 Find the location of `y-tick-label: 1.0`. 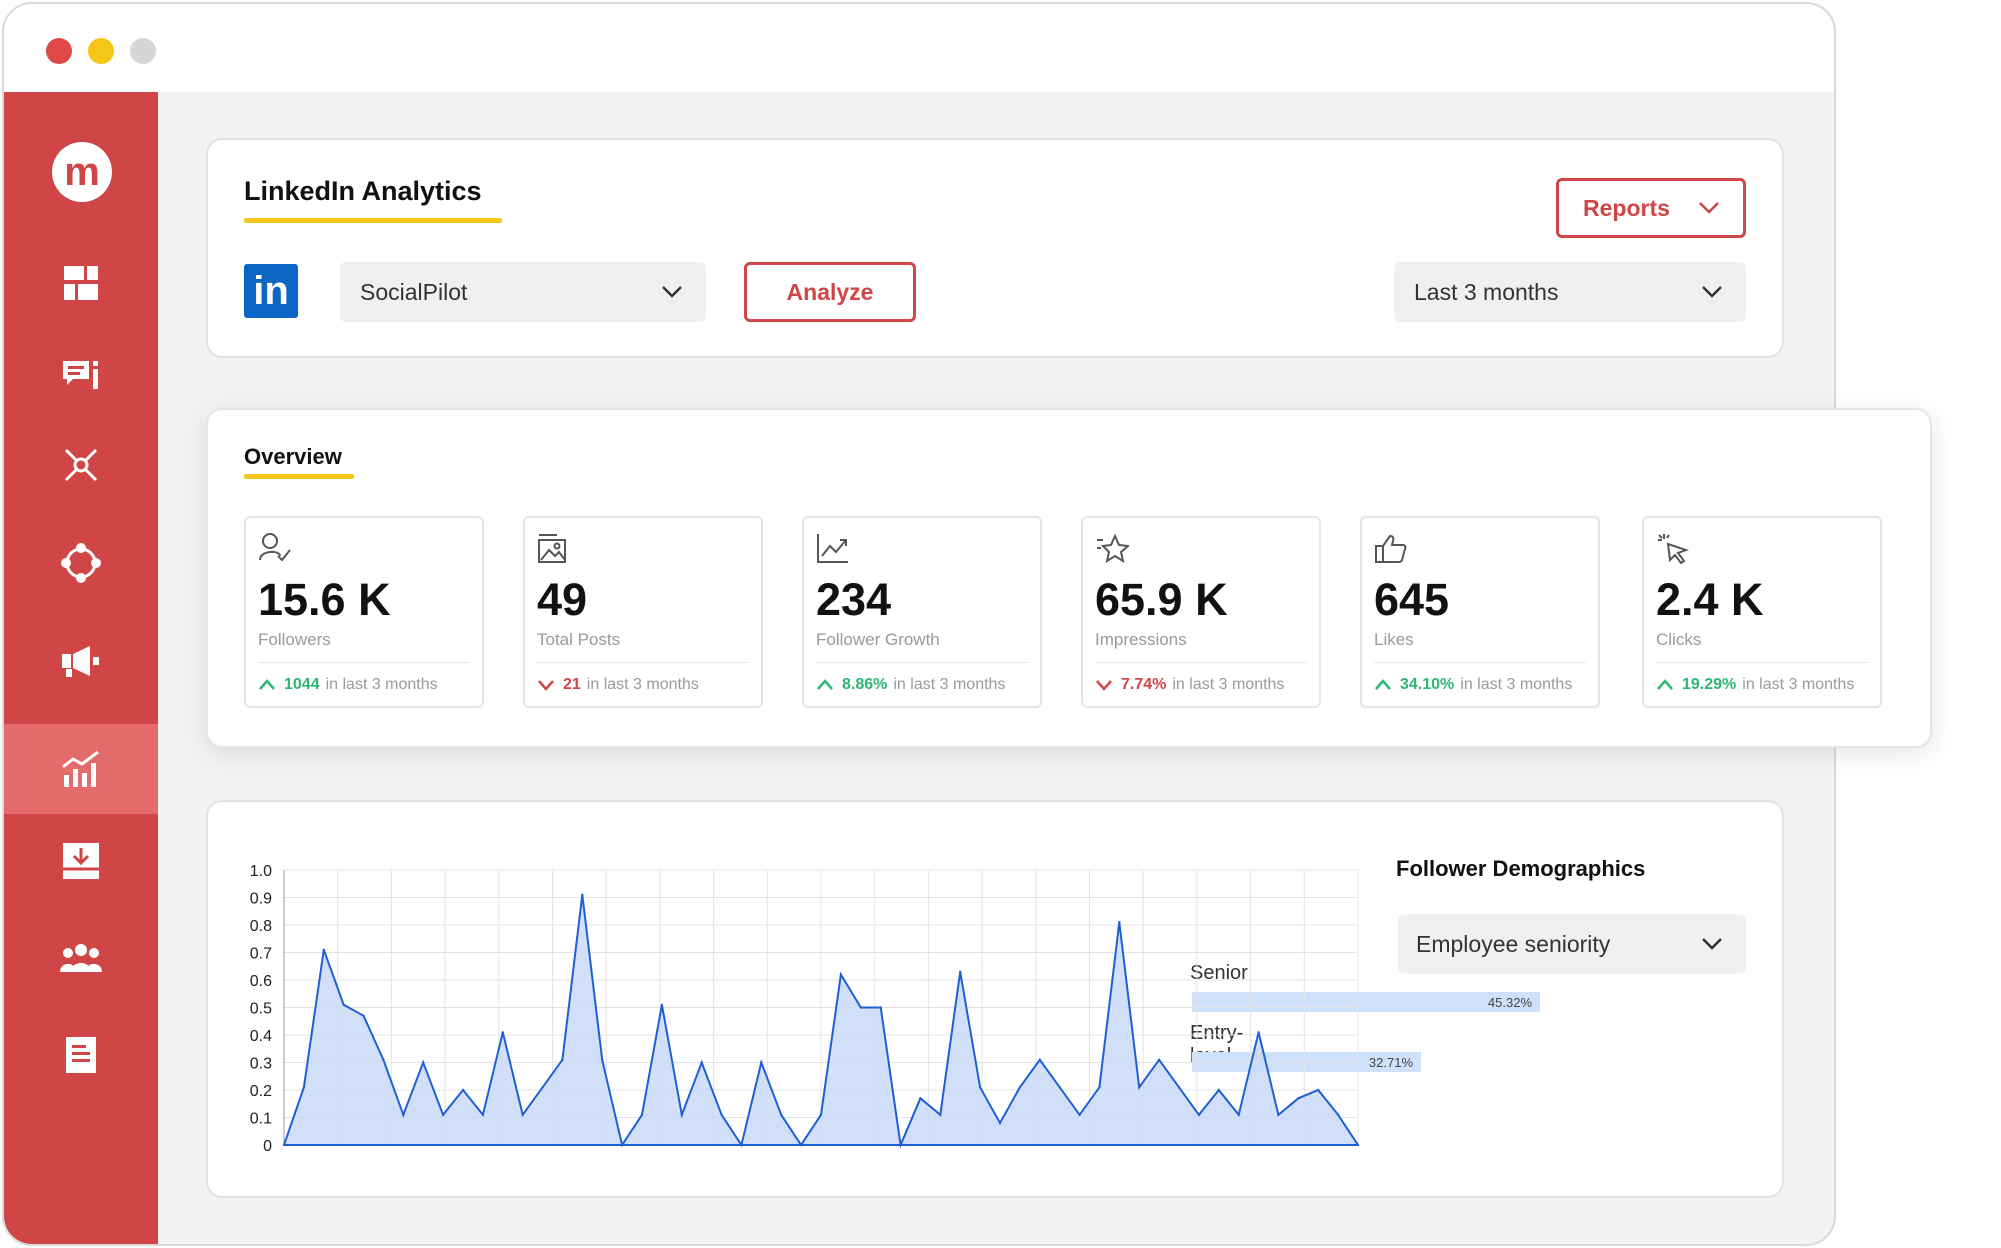

y-tick-label: 1.0 is located at coordinates (261, 871).